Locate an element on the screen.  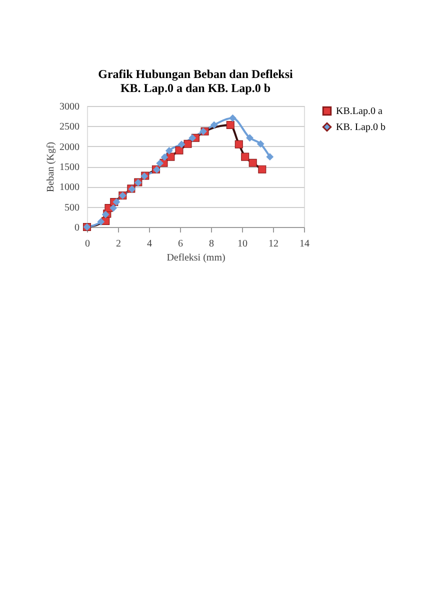
legend-label: KB. Lap.0 b is located at coordinates (361, 127).